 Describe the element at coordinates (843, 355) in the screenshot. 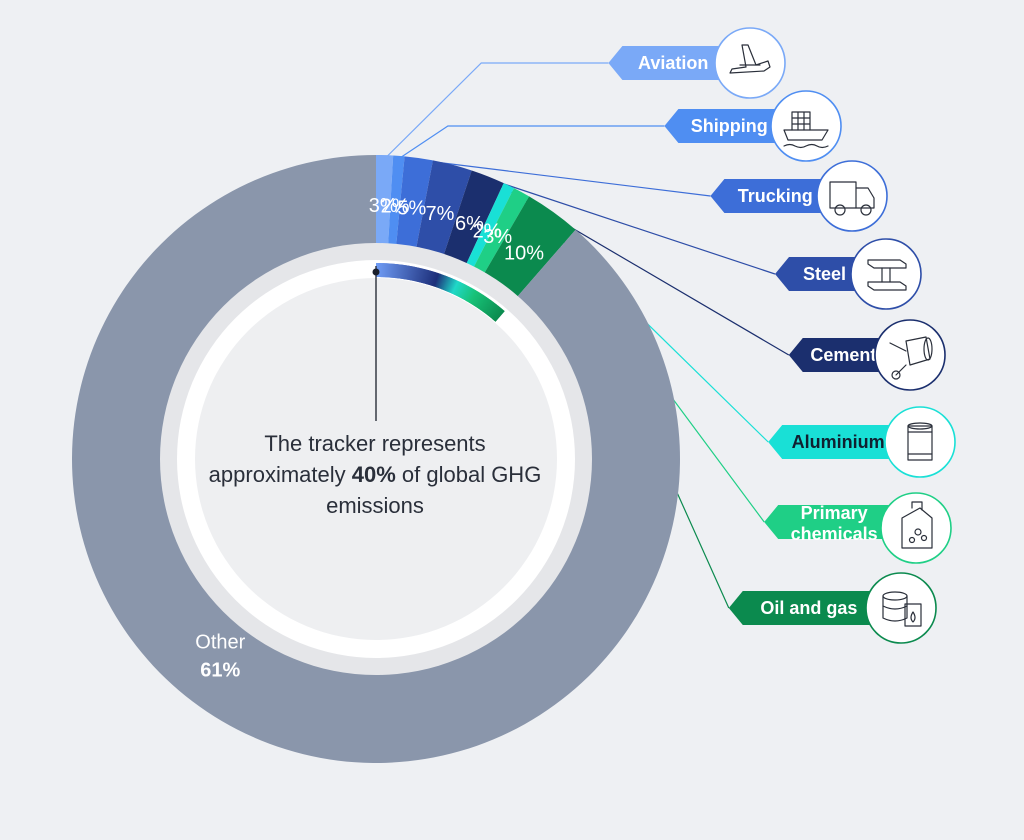

I see `callout-label: Cement` at that location.